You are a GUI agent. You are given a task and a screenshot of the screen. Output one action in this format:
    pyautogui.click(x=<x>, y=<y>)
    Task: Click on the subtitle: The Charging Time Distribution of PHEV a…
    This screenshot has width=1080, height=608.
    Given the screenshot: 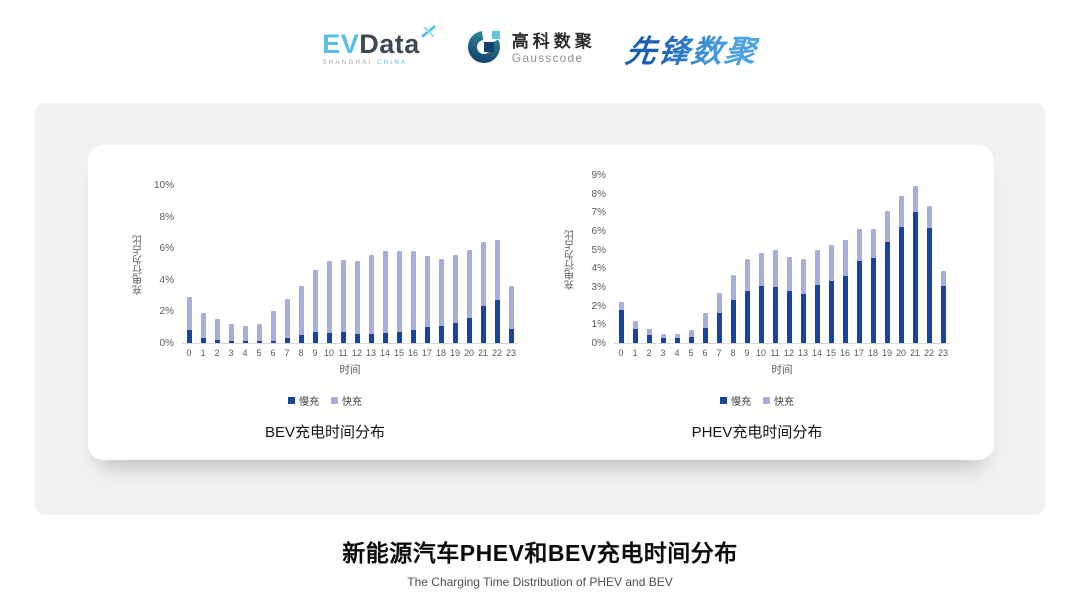 What is the action you would take?
    pyautogui.click(x=540, y=582)
    